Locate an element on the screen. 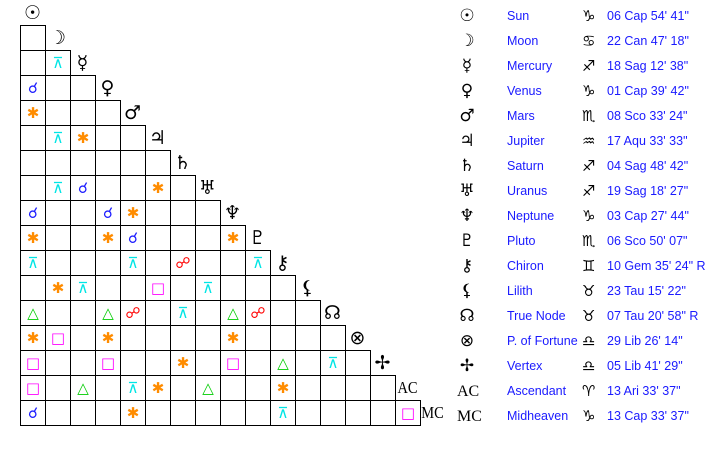 The height and width of the screenshot is (450, 705). aspect-cell-ascendant-neptune is located at coordinates (233, 388).